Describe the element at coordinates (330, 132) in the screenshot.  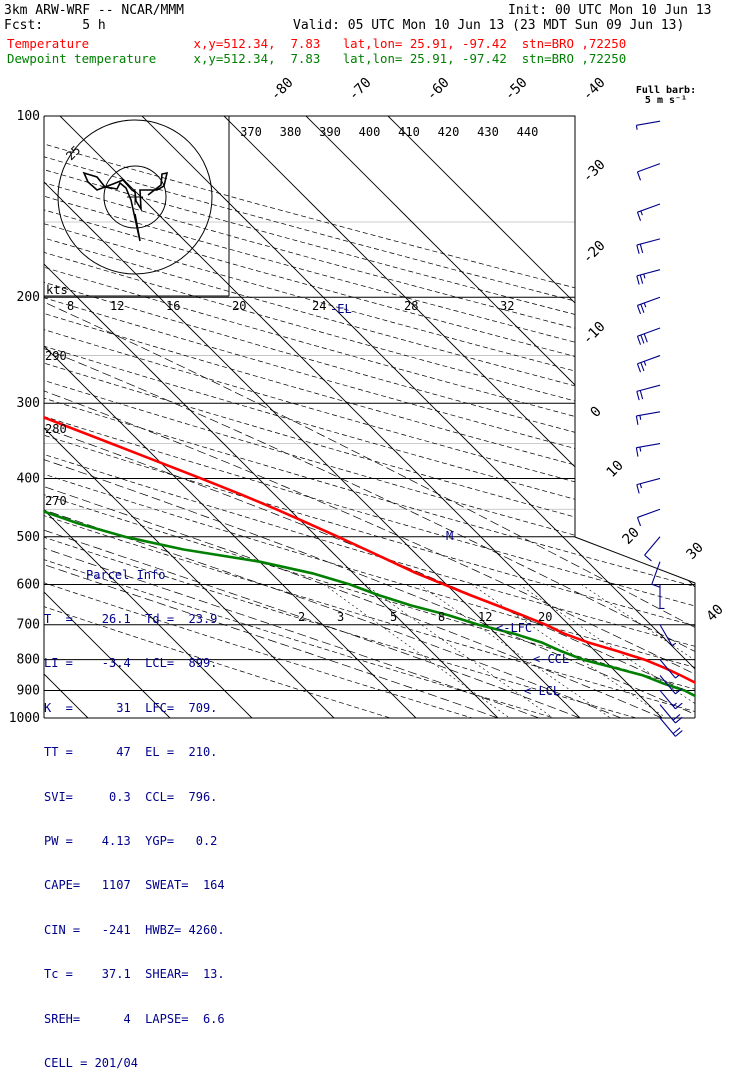
I see `theta-label: 390` at that location.